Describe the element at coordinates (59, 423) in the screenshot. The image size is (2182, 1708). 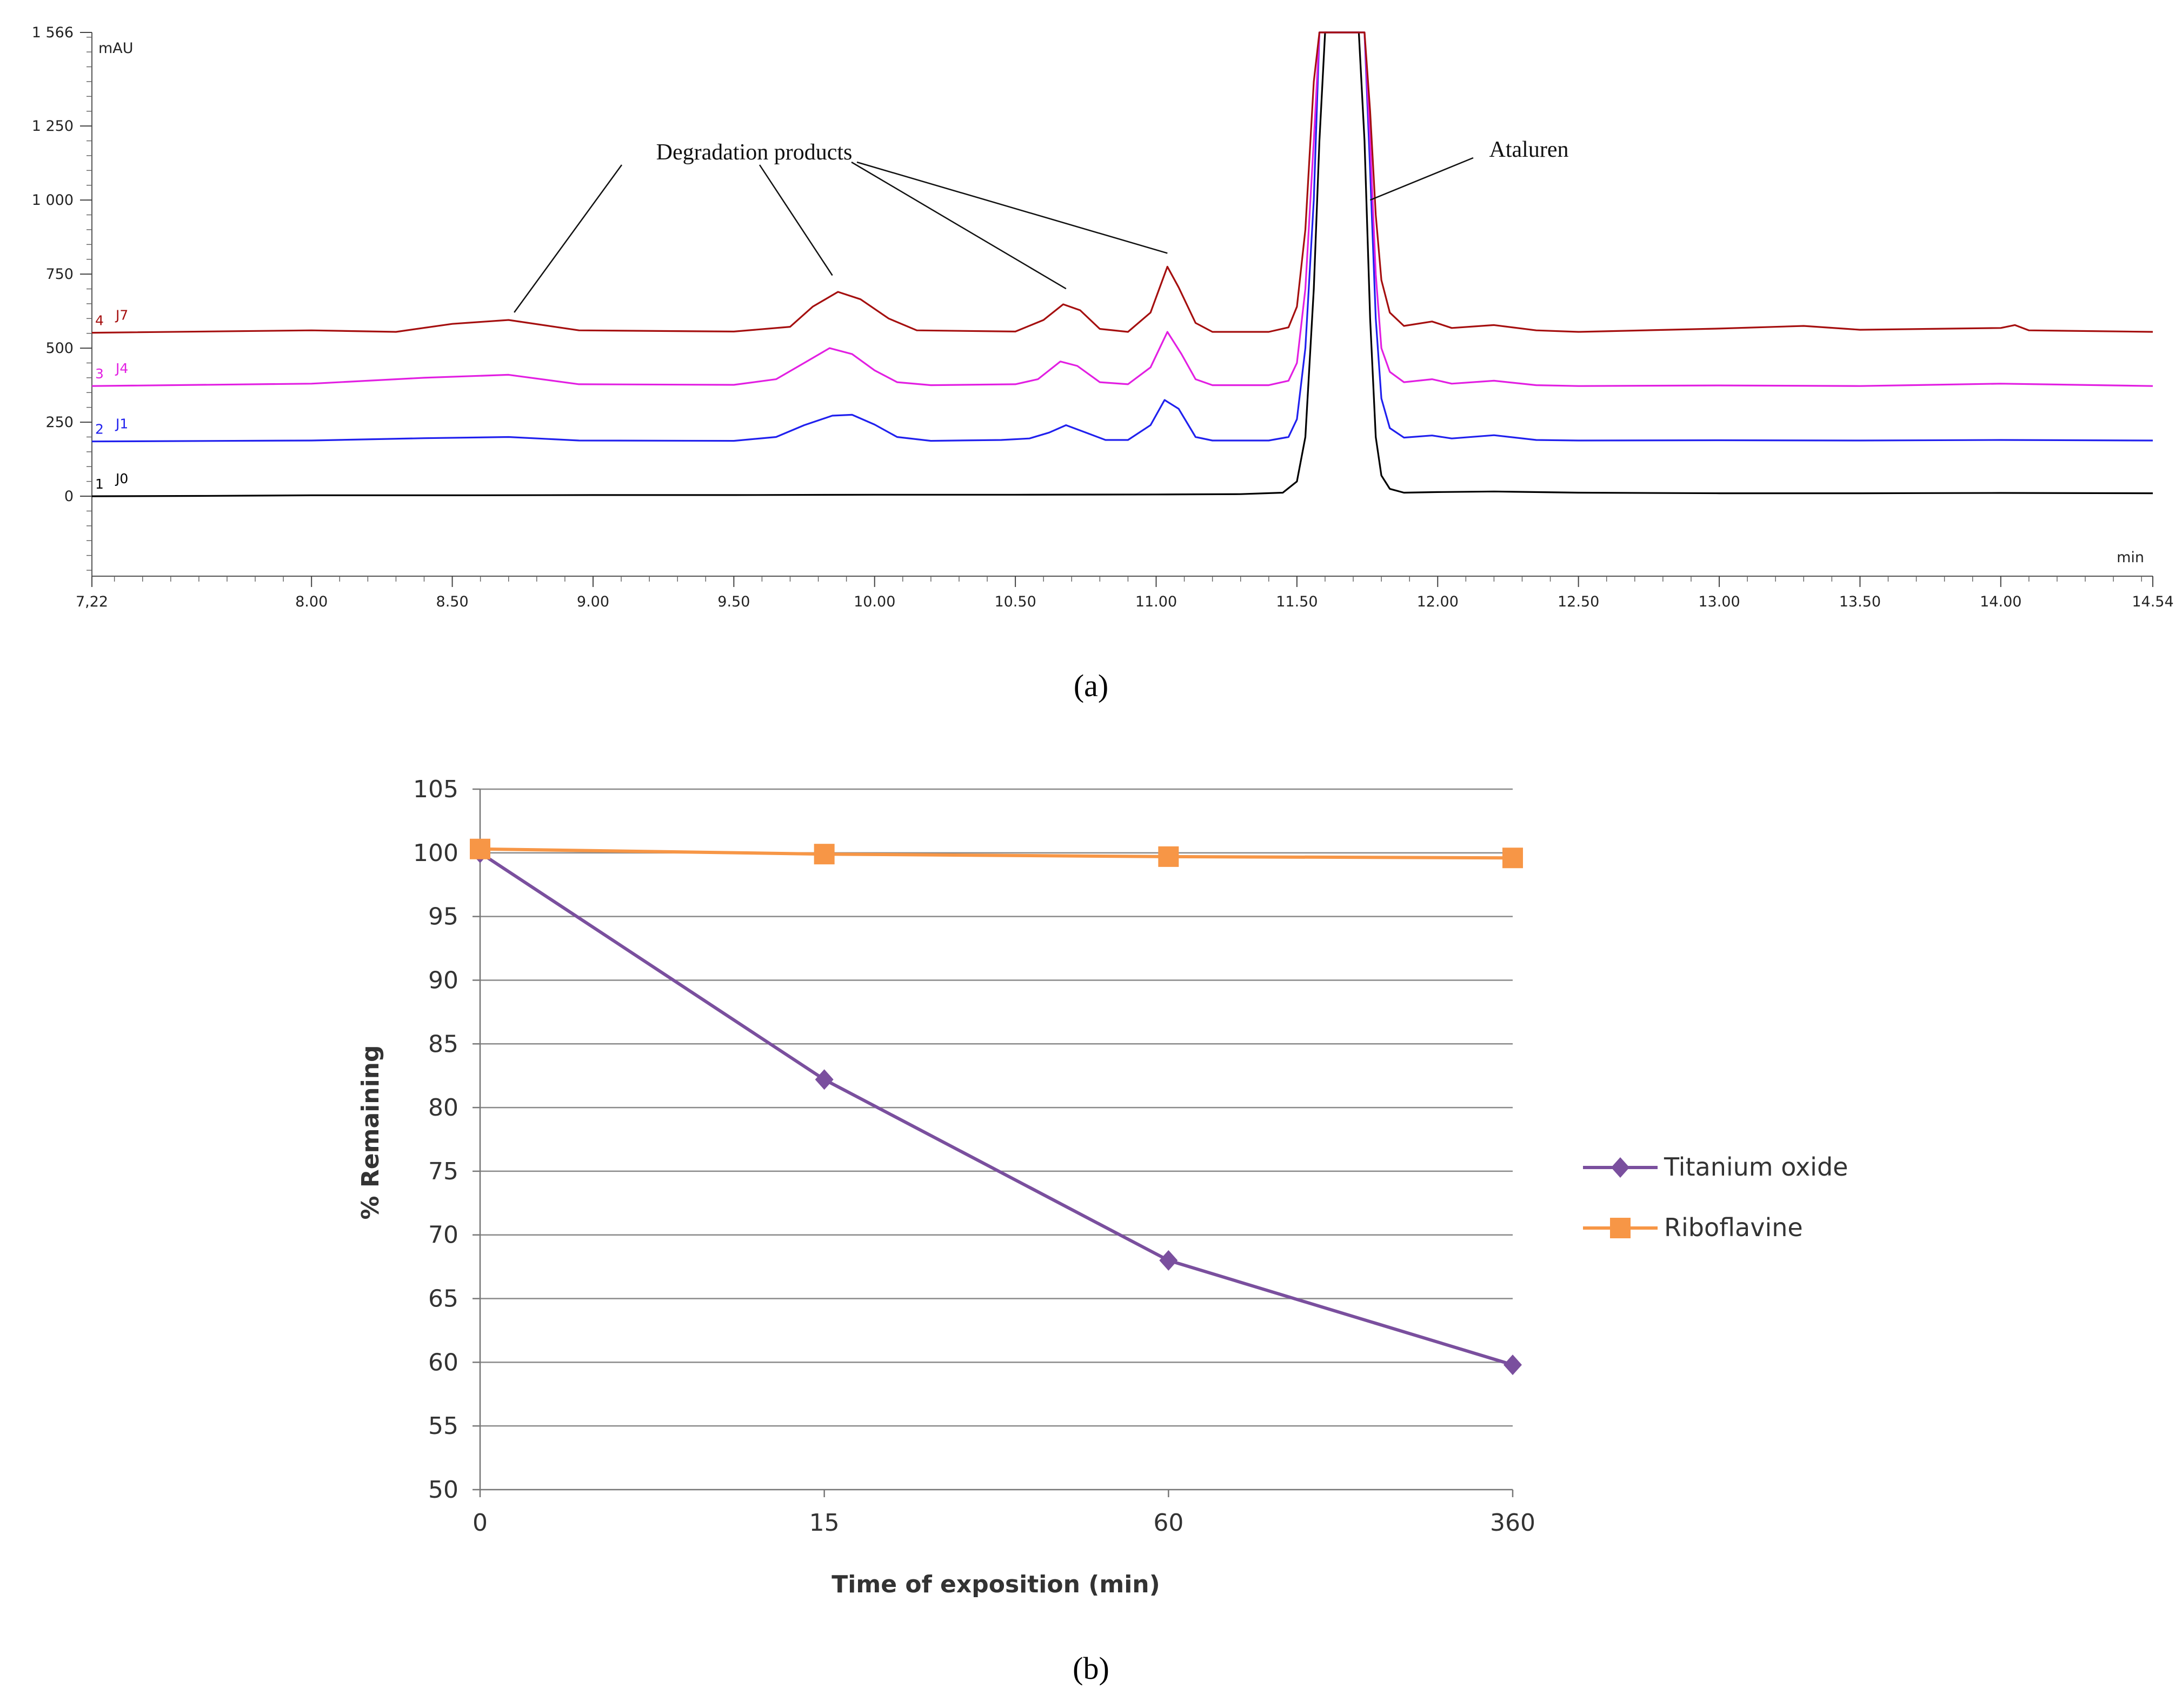
I see `y-tick-label: 250` at that location.